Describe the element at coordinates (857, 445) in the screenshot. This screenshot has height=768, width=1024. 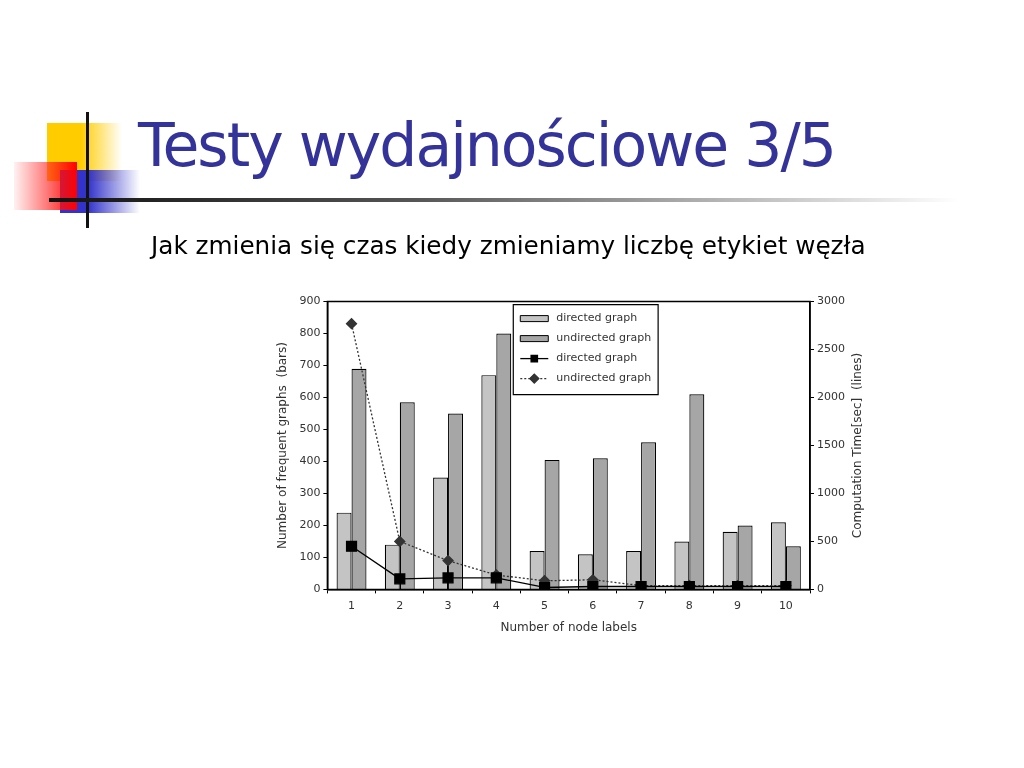
I see `y2-axis-title: Computation Time[sec] (lines)` at that location.